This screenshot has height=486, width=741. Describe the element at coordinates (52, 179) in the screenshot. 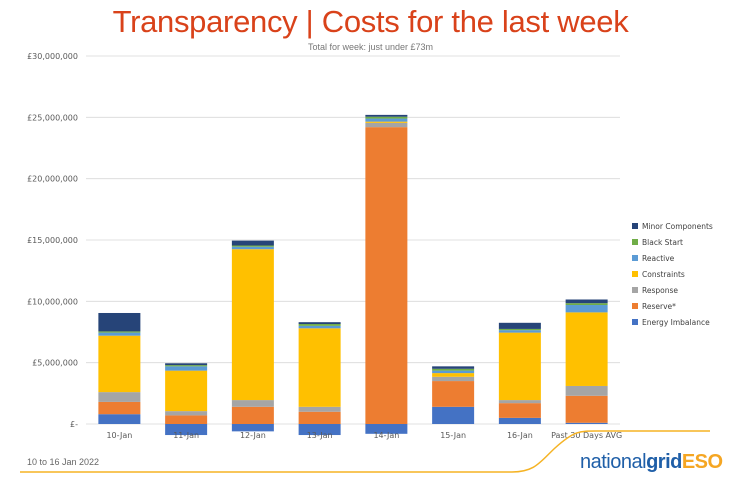

I see `y-tick-label: £20,000,000` at that location.